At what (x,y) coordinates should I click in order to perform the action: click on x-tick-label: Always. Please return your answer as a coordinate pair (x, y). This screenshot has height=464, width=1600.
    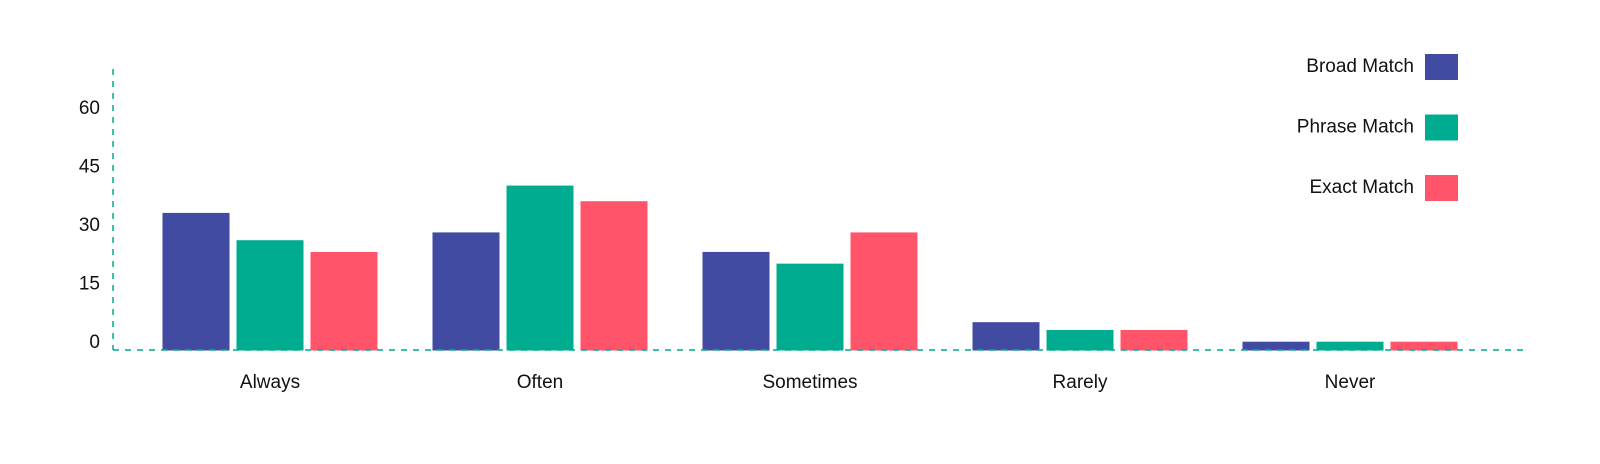
    Looking at the image, I should click on (270, 382).